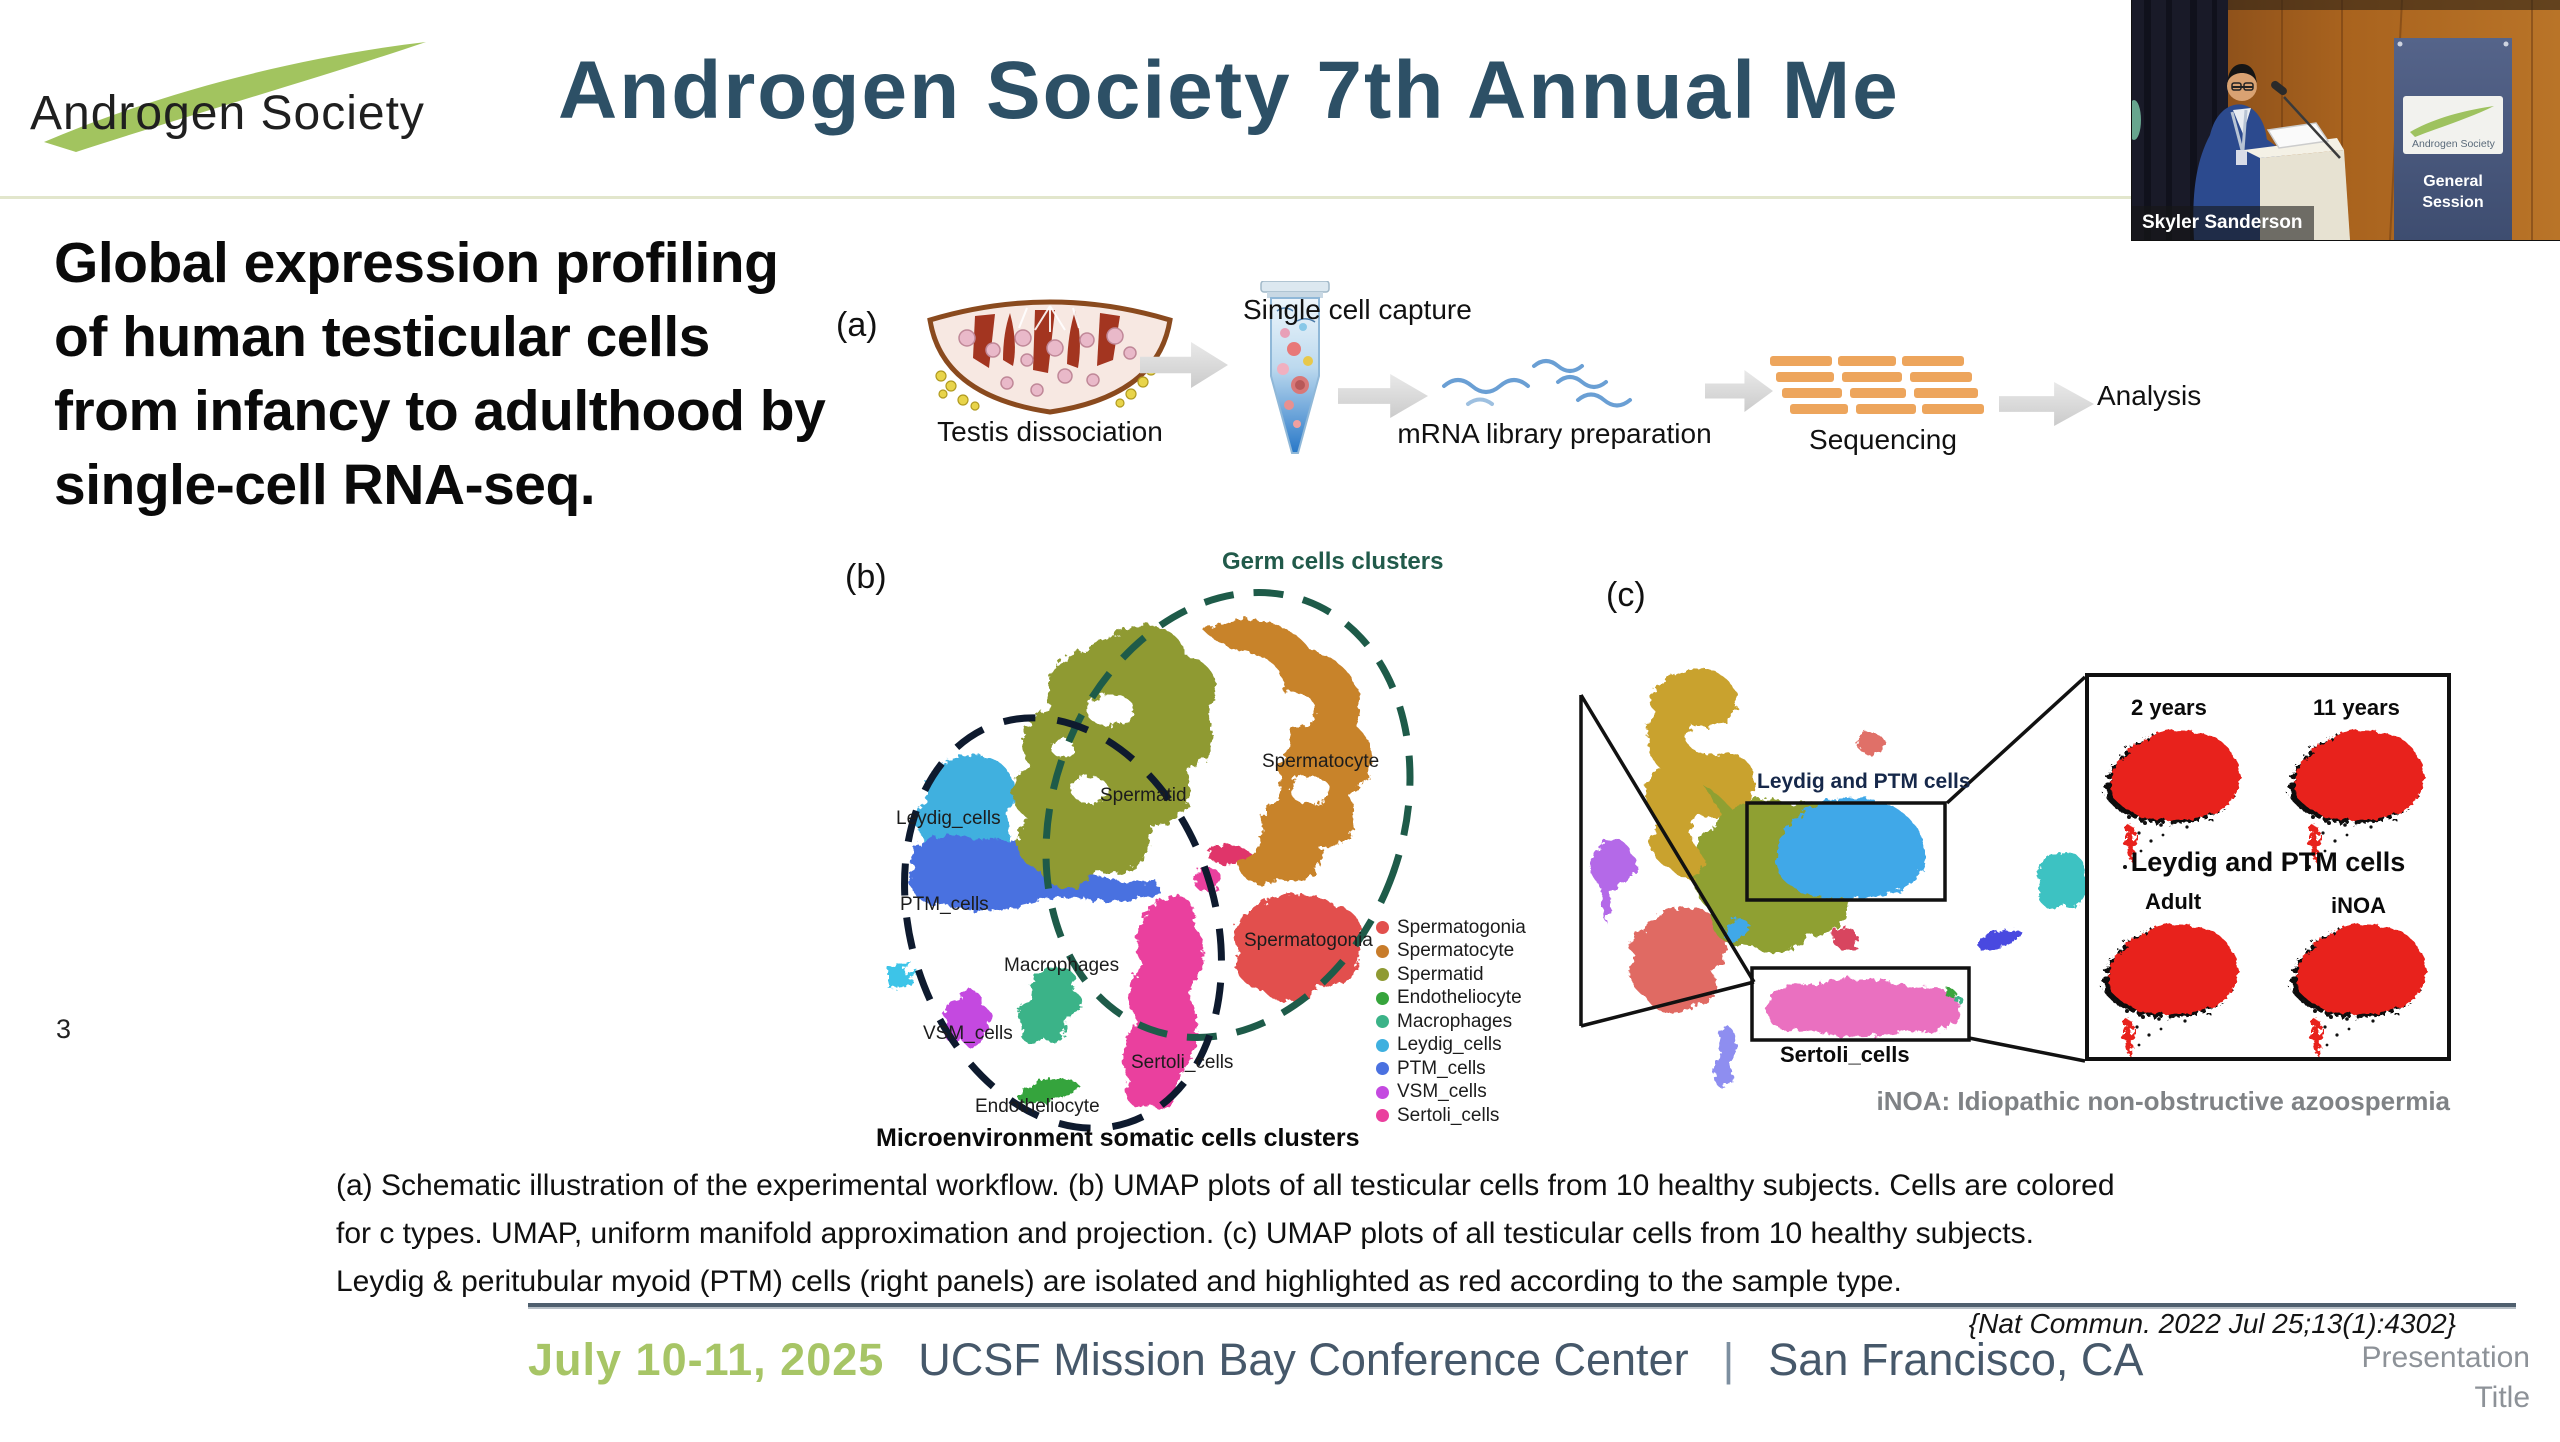 The width and height of the screenshot is (2560, 1442). What do you see at coordinates (1451, 952) in the screenshot?
I see `legend-item: Spermatocyte` at bounding box center [1451, 952].